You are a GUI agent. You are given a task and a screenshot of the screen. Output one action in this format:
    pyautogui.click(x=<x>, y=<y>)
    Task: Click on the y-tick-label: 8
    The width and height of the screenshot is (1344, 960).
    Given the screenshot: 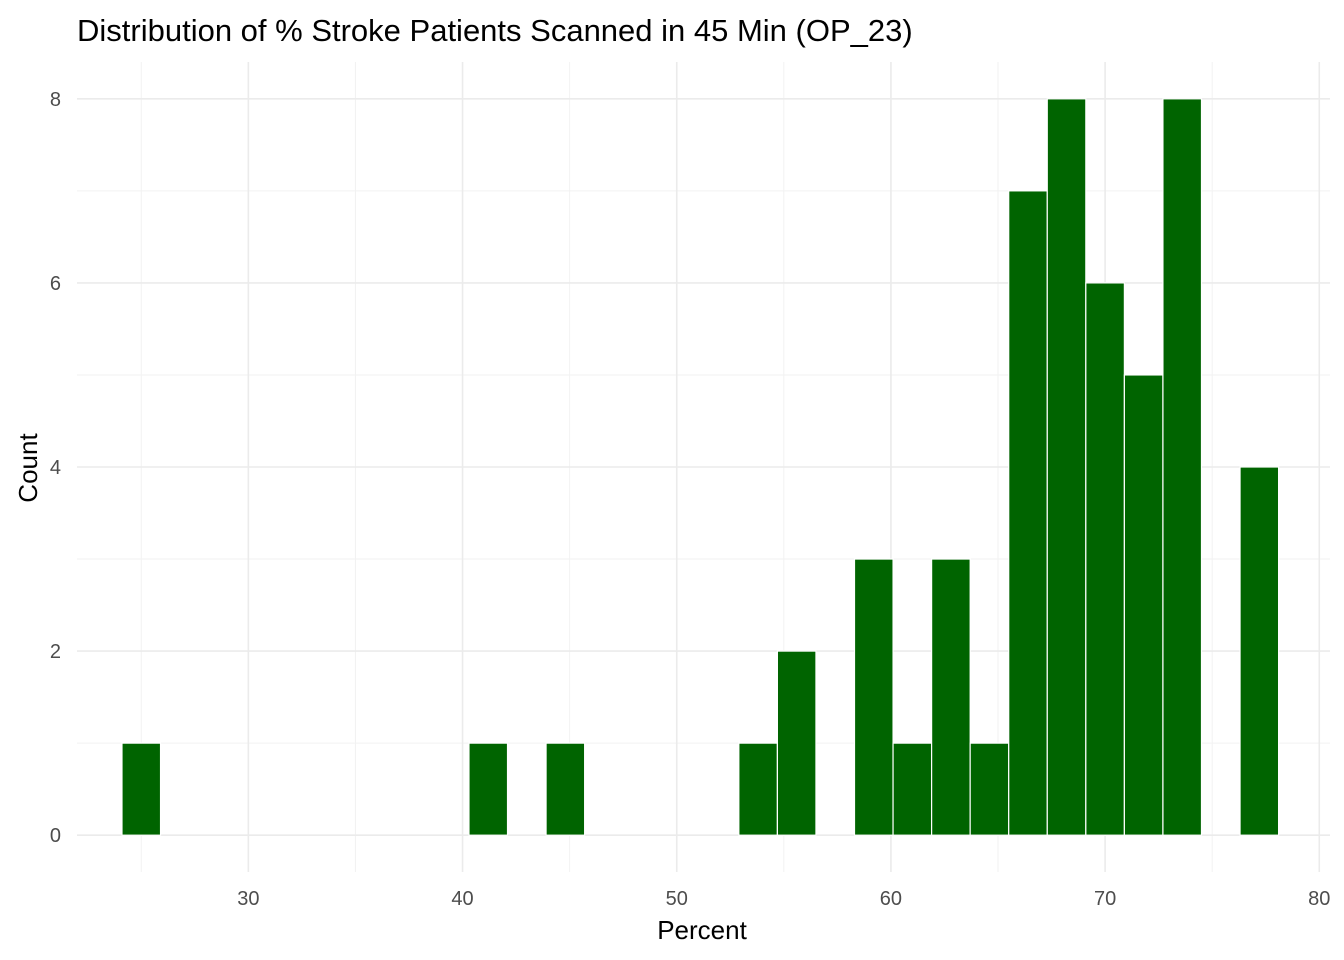 What is the action you would take?
    pyautogui.click(x=55, y=100)
    